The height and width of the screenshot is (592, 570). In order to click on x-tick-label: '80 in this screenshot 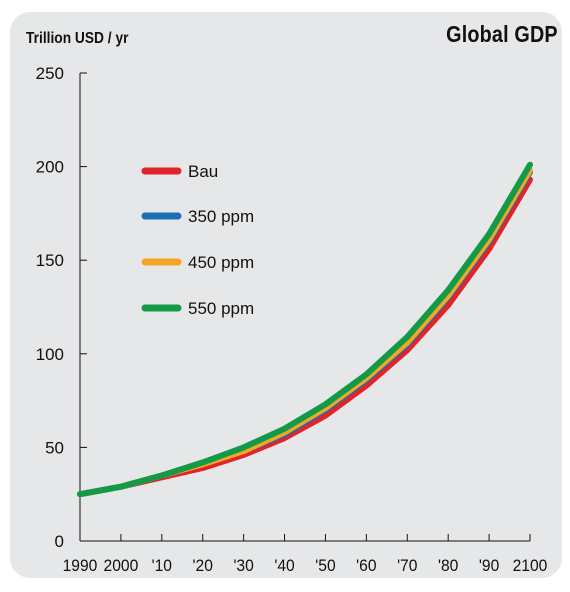, I will do `click(448, 565)`.